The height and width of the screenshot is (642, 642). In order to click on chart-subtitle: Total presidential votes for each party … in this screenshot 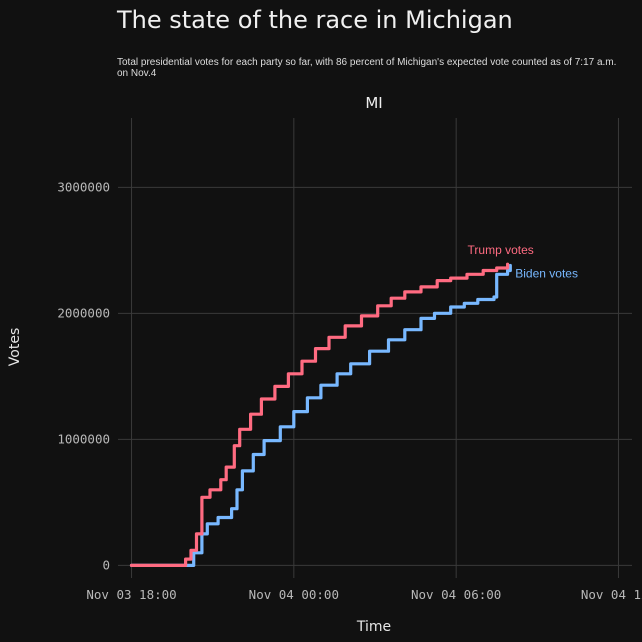, I will do `click(367, 68)`.